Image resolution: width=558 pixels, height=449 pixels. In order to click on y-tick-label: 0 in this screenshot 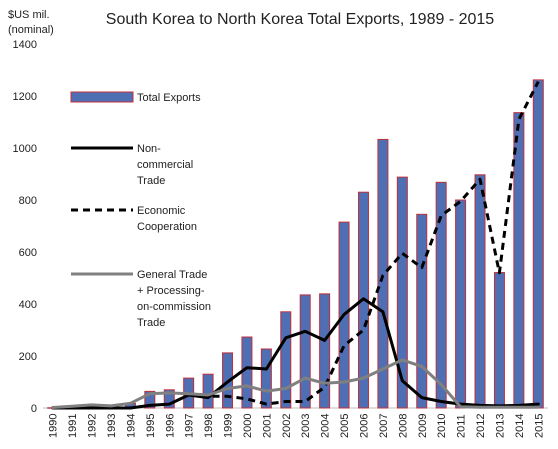, I will do `click(34, 409)`.